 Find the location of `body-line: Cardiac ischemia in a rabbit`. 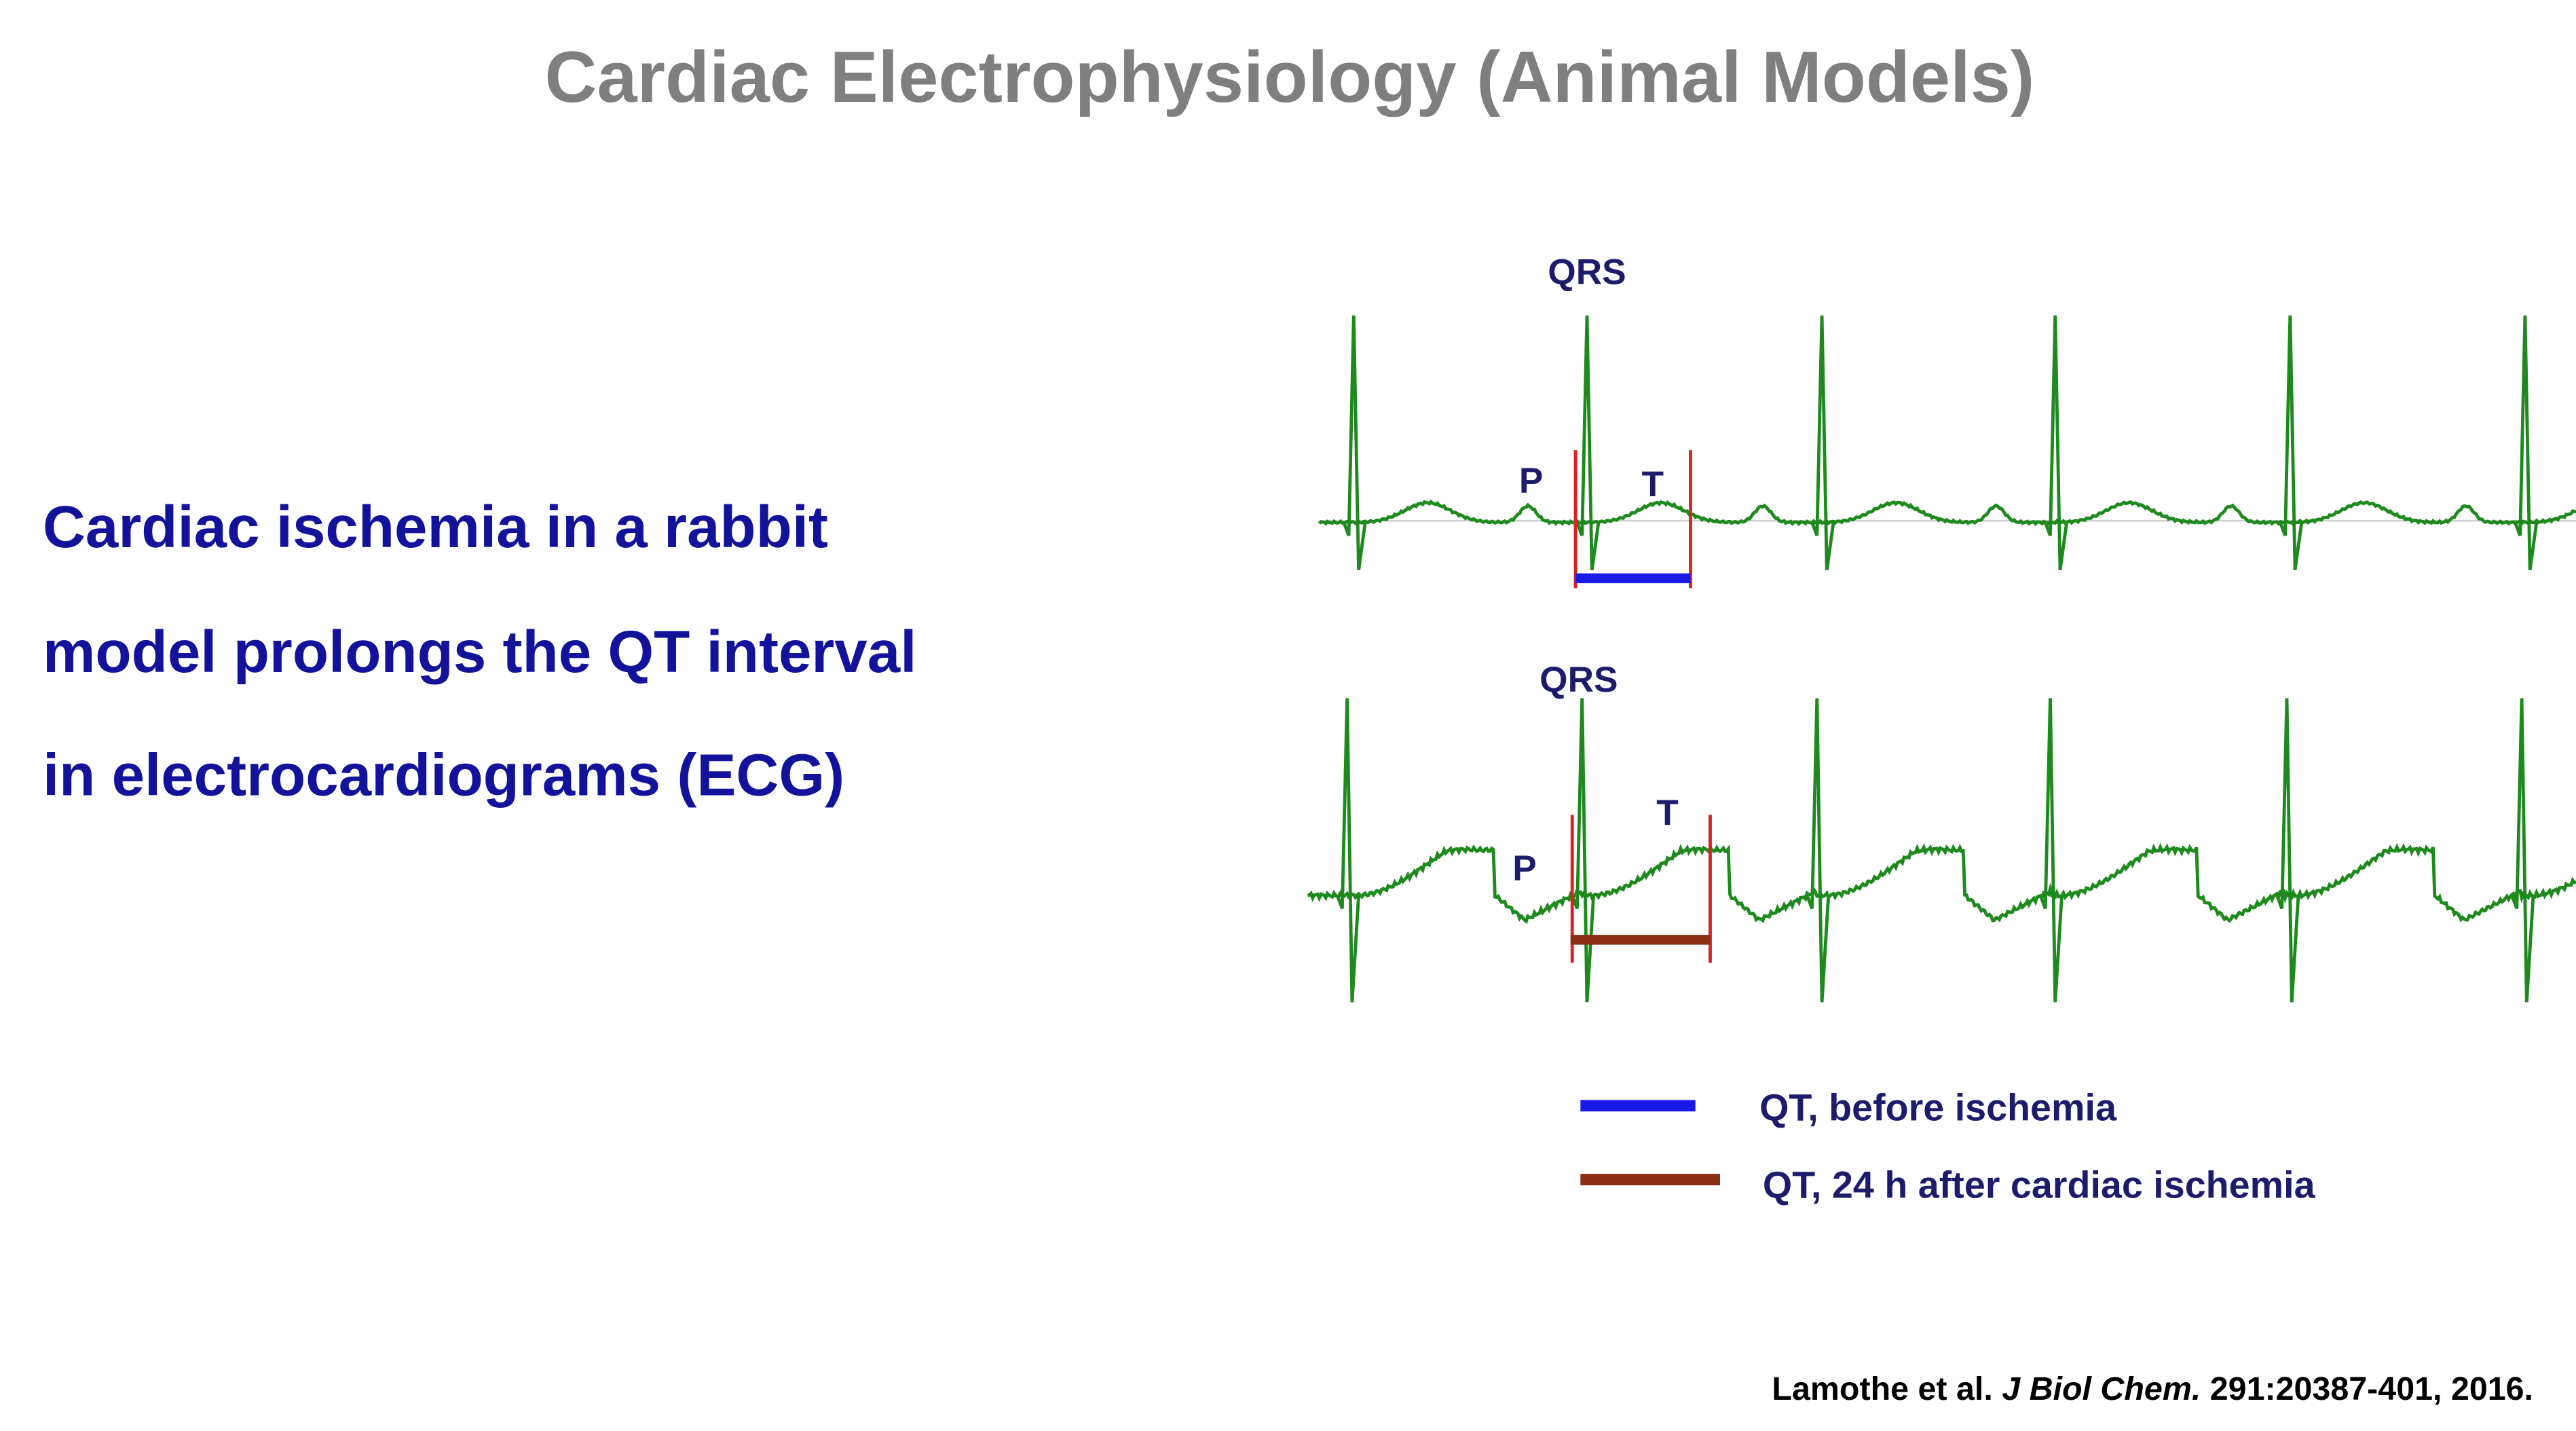

body-line: Cardiac ischemia in a rabbit is located at coordinates (436, 527).